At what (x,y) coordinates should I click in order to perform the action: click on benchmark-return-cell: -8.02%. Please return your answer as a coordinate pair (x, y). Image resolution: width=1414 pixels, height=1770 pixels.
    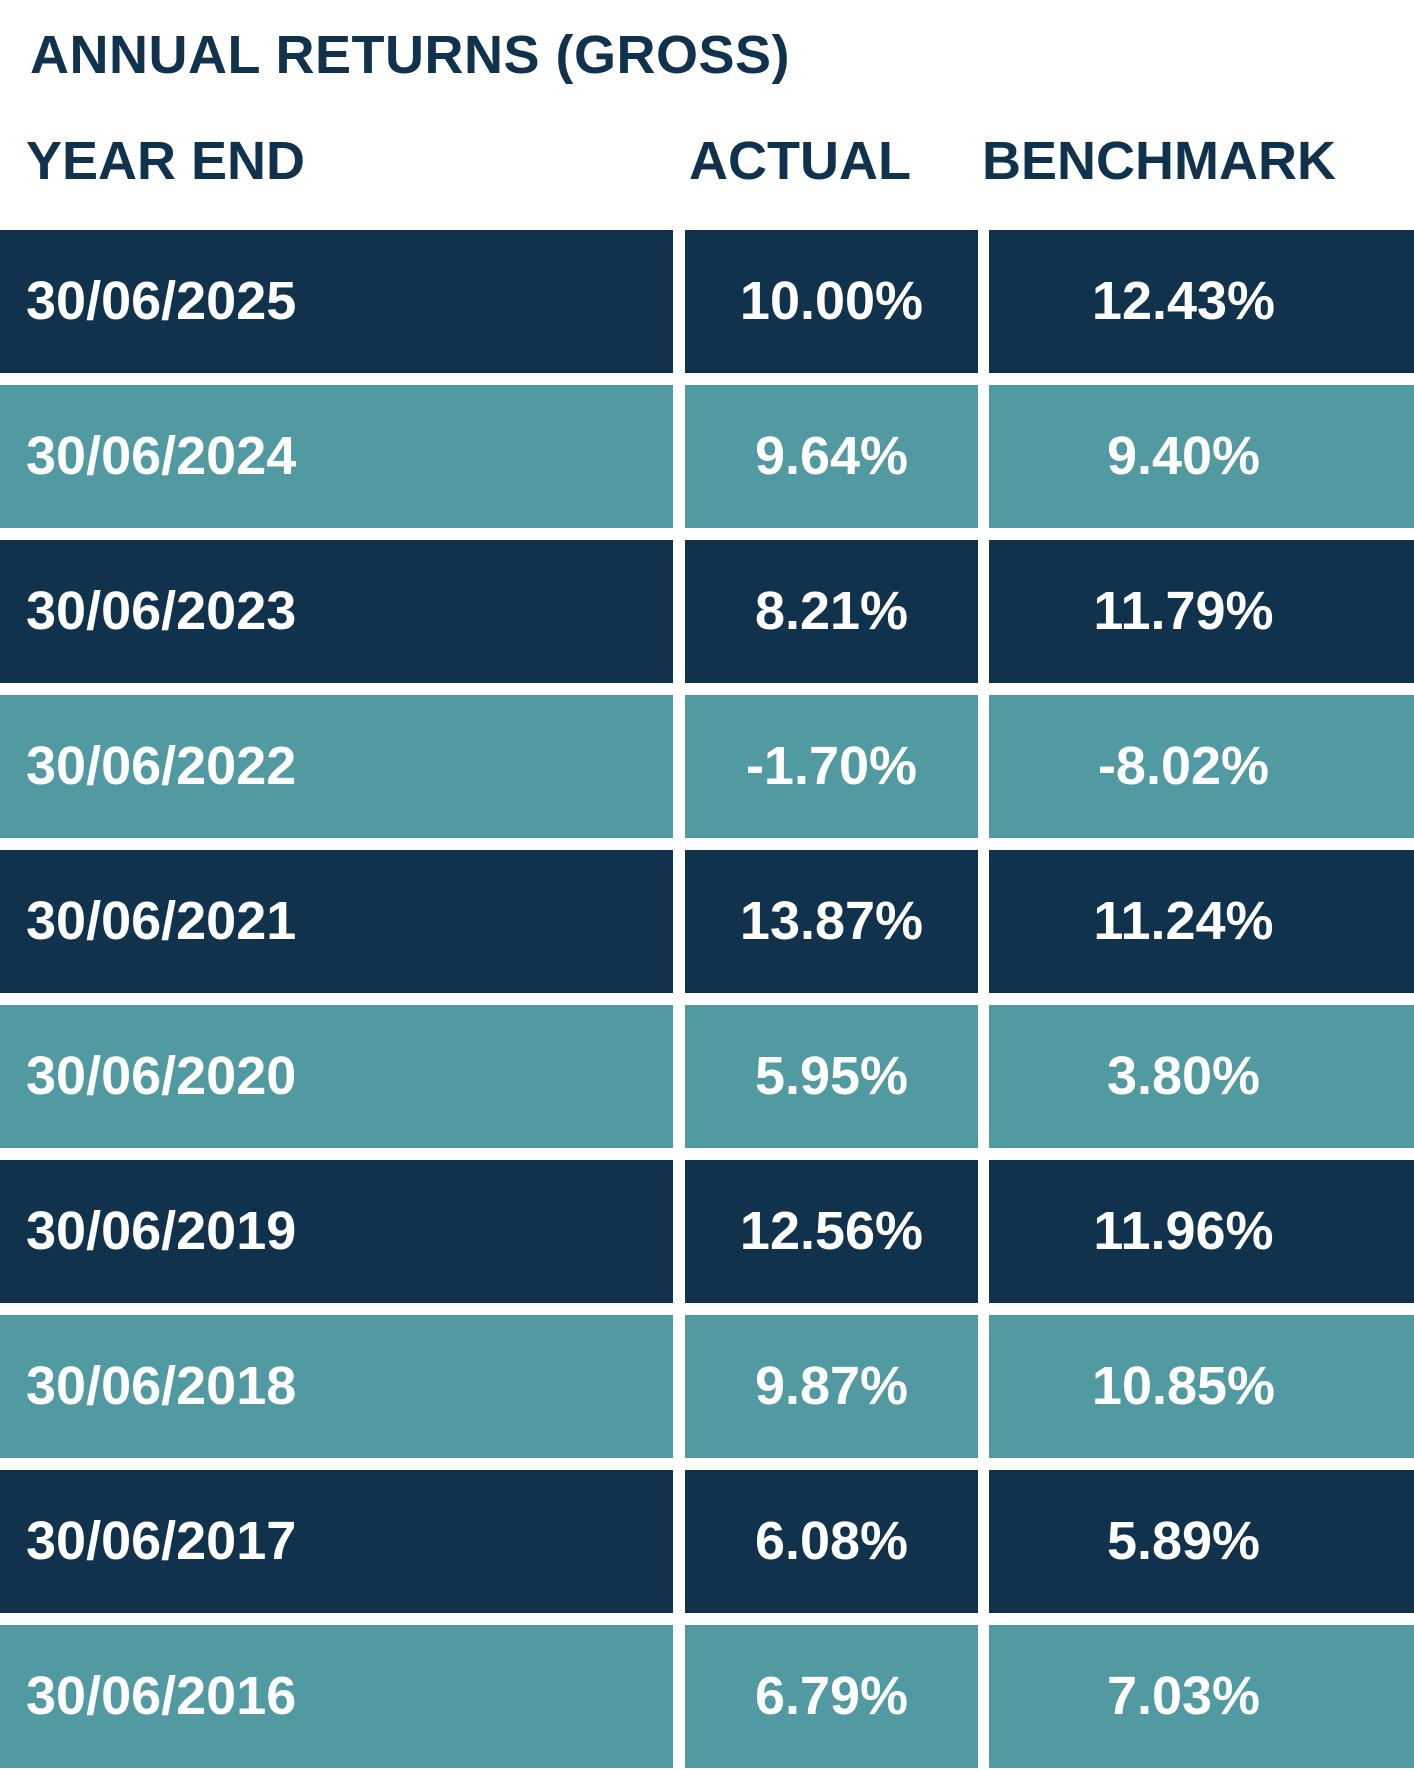
    Looking at the image, I should click on (1201, 766).